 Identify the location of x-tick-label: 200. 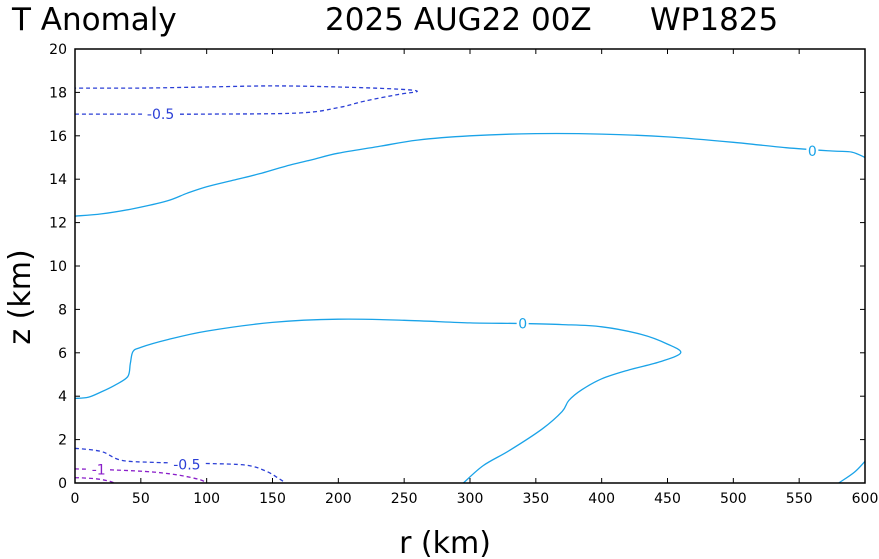
(338, 499).